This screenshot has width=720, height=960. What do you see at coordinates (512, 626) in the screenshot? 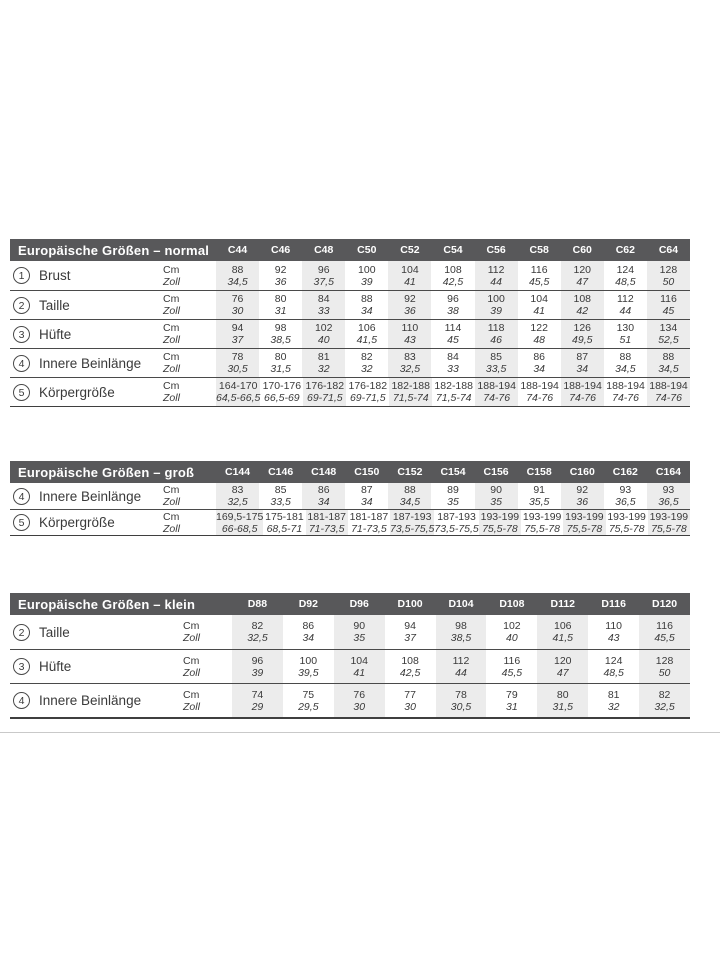
I see `cm-value: 102` at bounding box center [512, 626].